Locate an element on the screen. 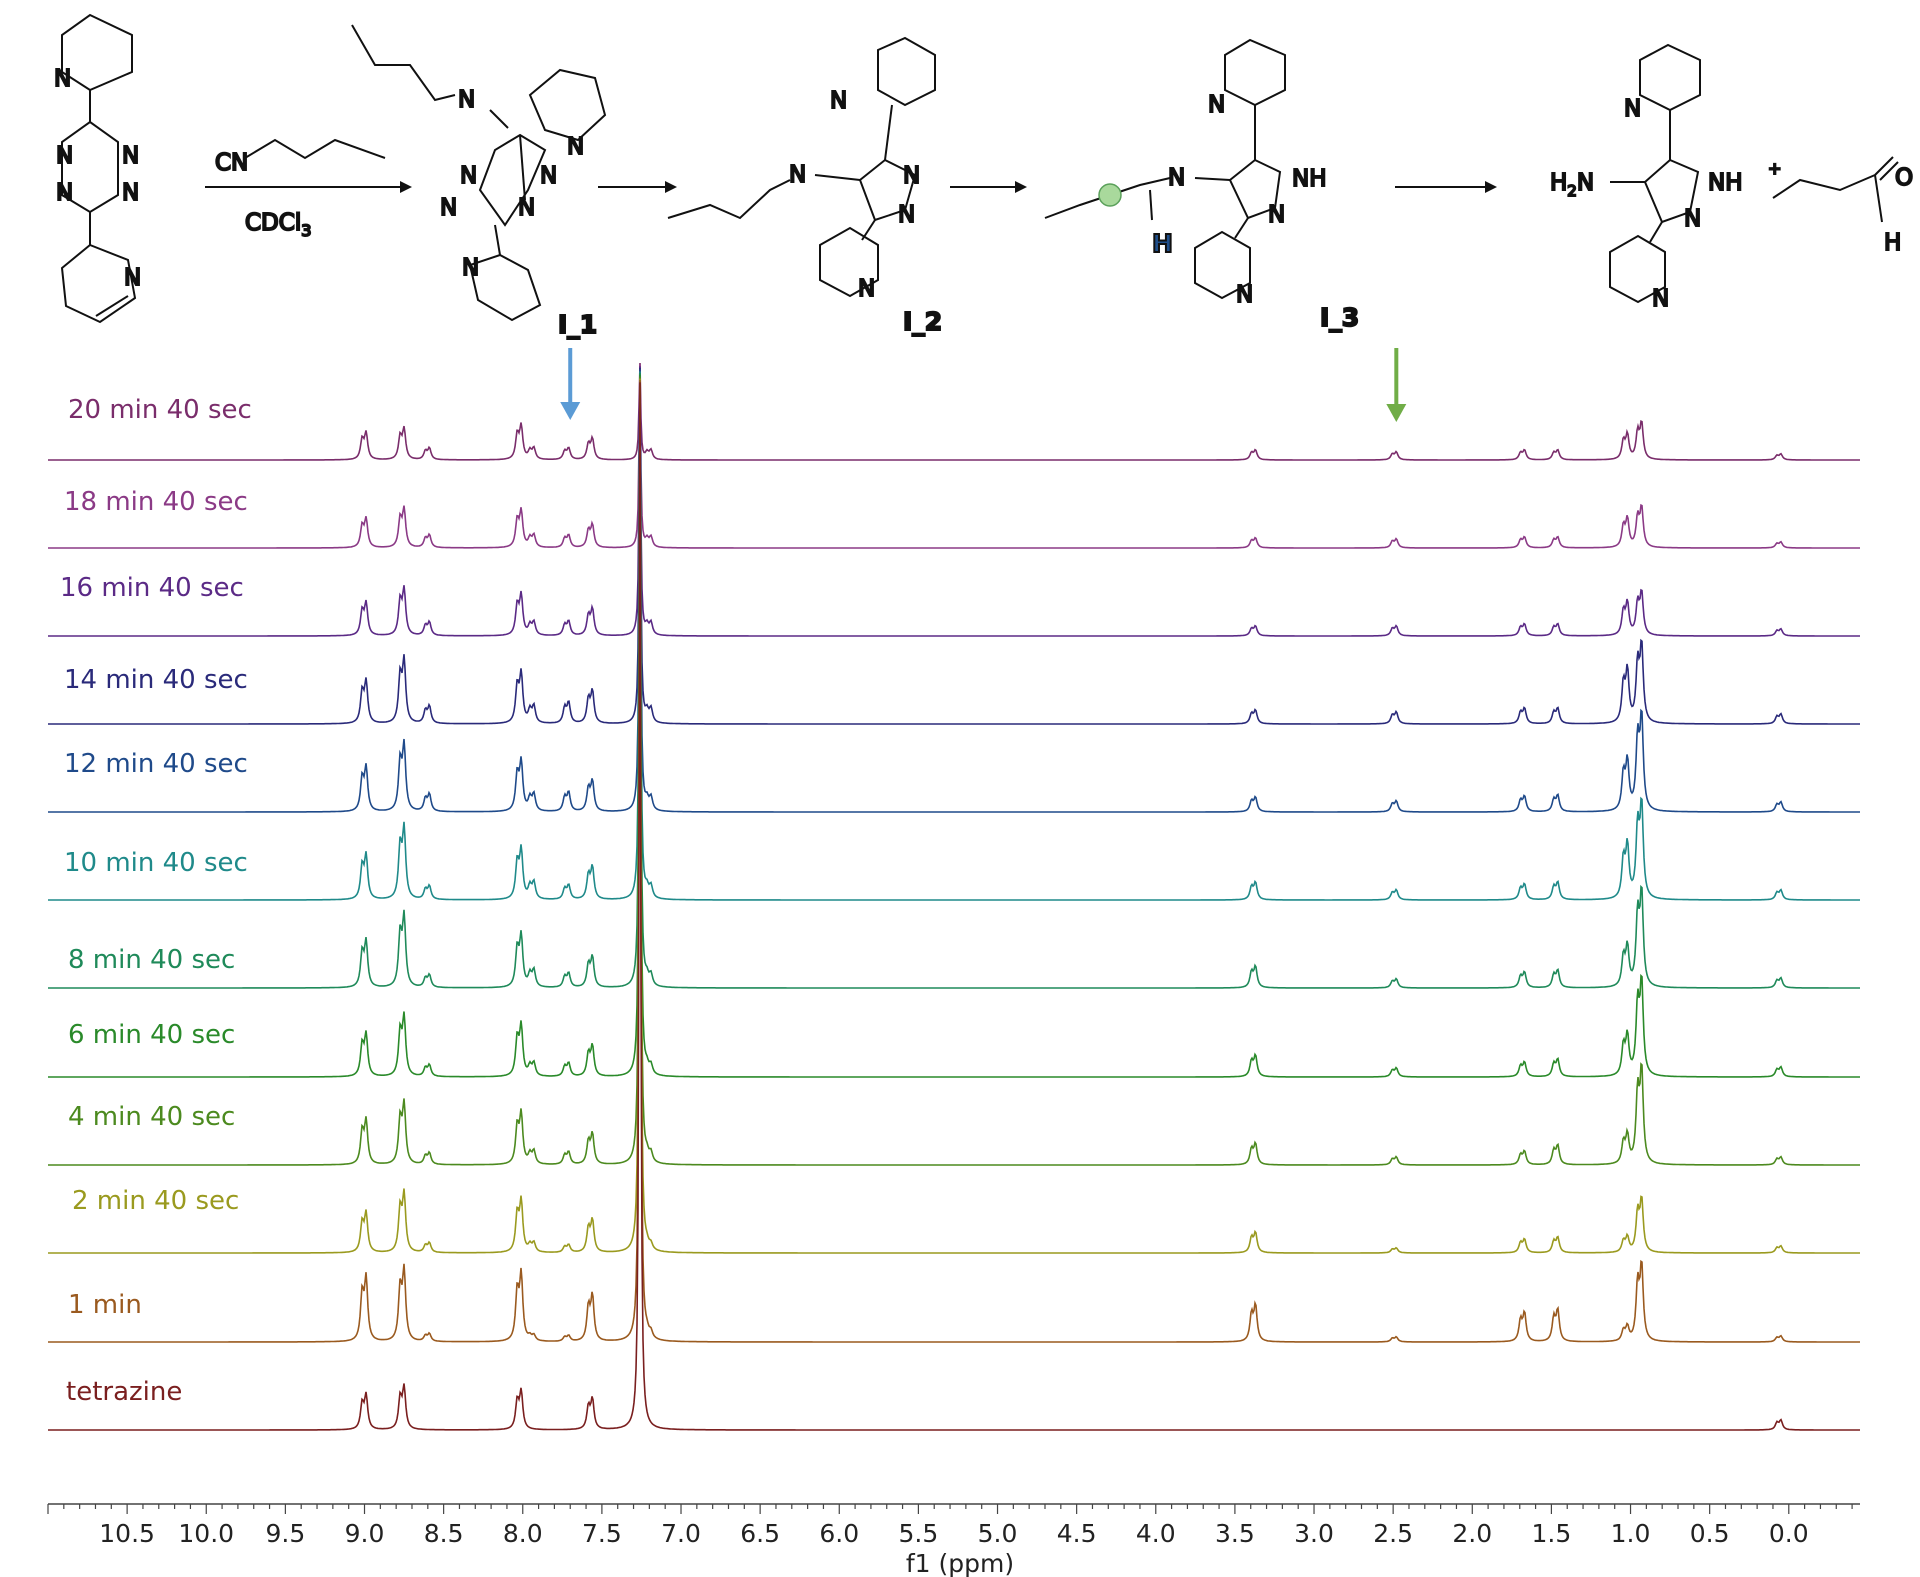  i2-imine-n: N is located at coordinates (797, 175).